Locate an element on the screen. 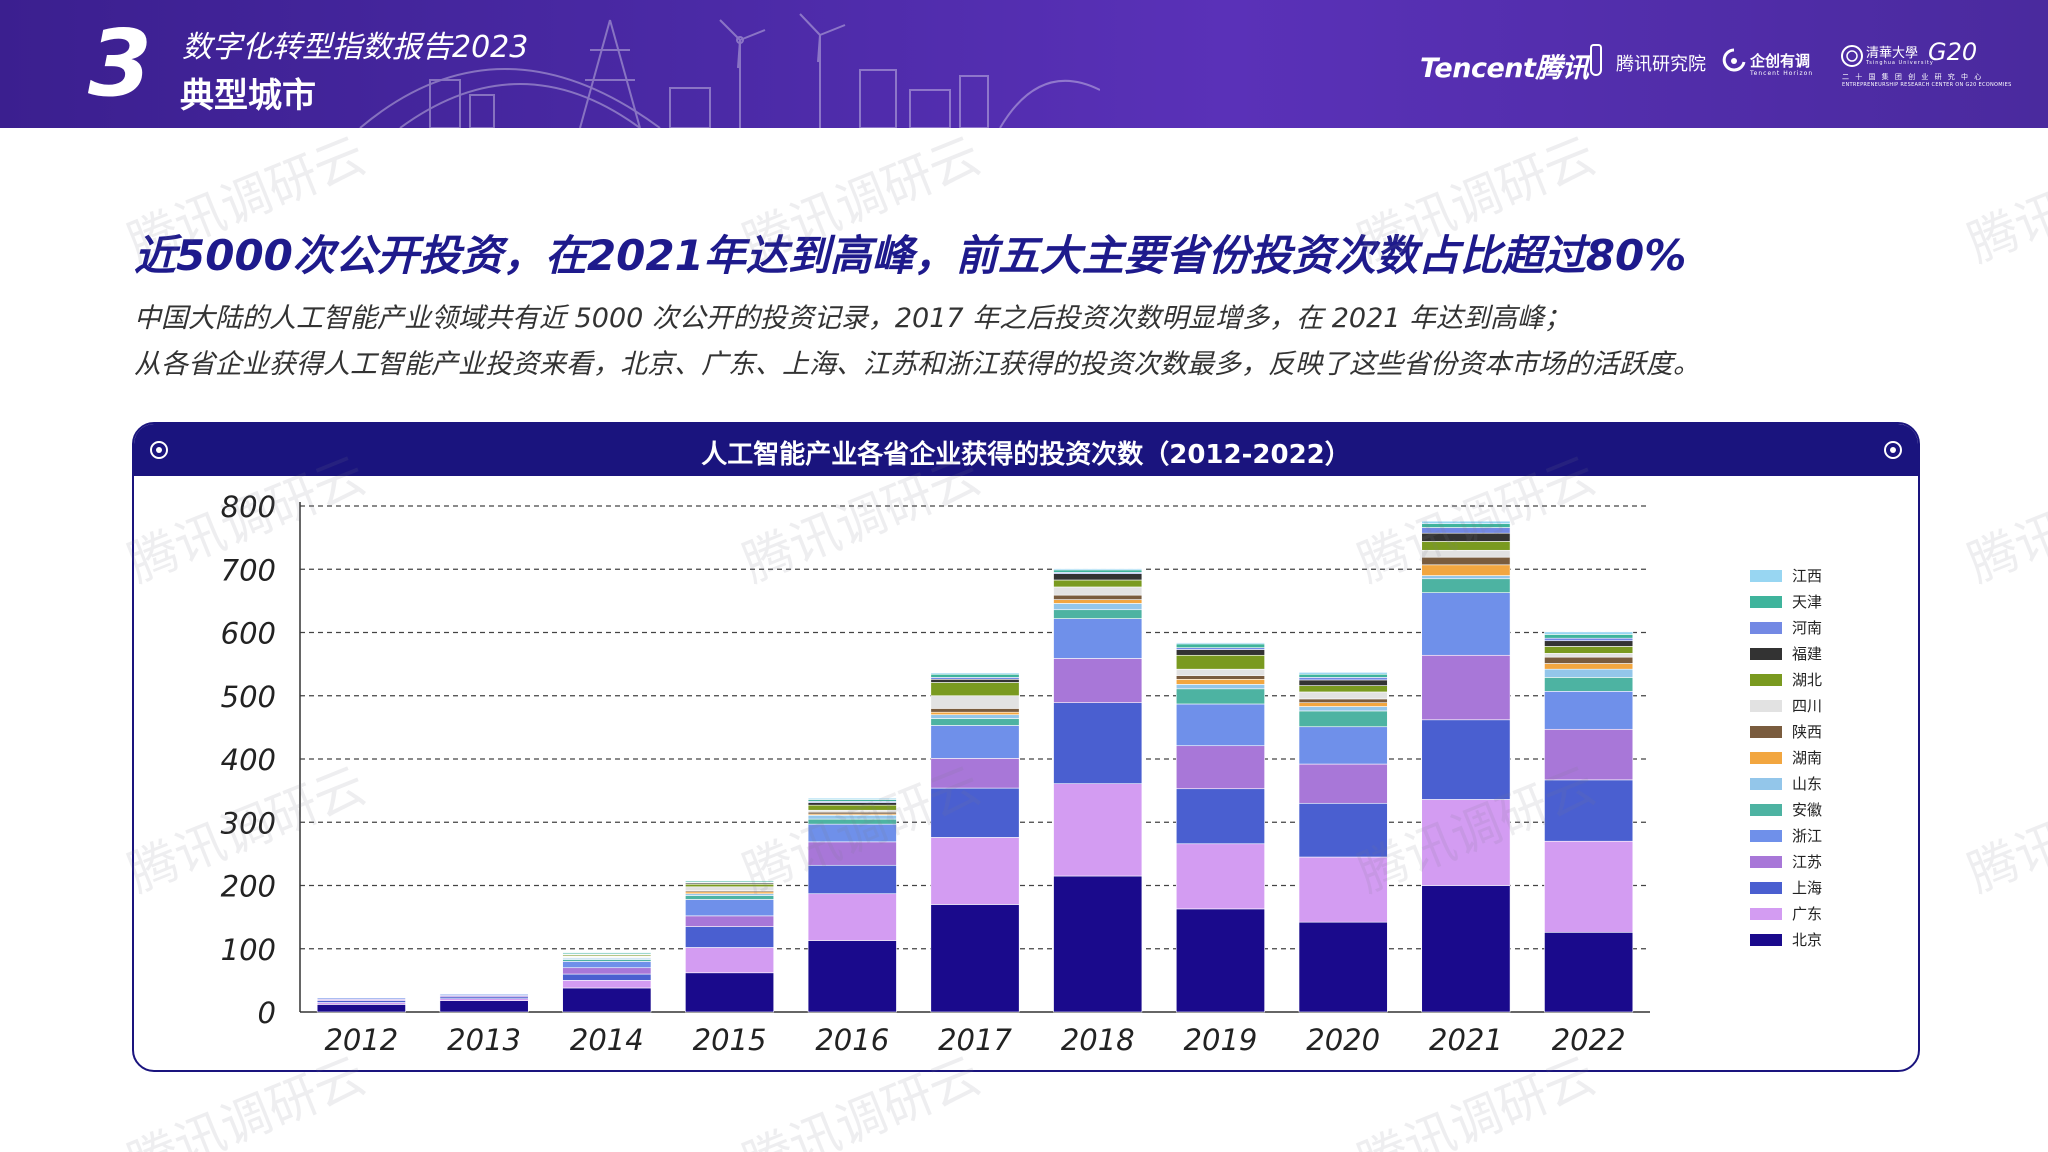  x-tick-label: 2019 is located at coordinates (1221, 1040).